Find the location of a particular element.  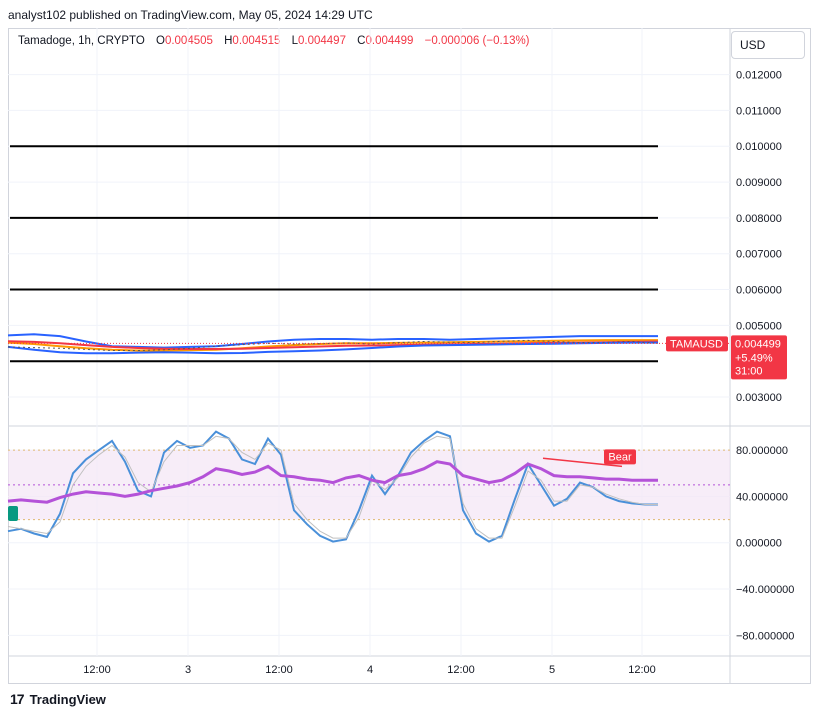

open-value: 0.004505 is located at coordinates (188, 41).